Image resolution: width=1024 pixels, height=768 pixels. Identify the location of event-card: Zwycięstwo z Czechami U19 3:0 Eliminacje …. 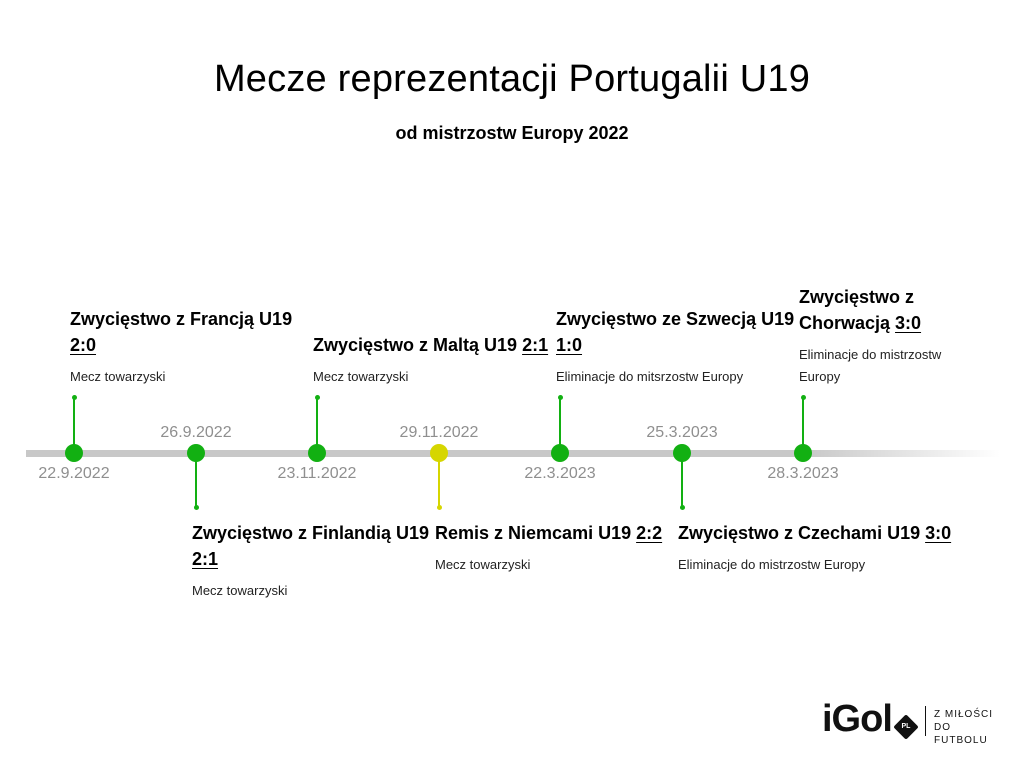
(833, 548).